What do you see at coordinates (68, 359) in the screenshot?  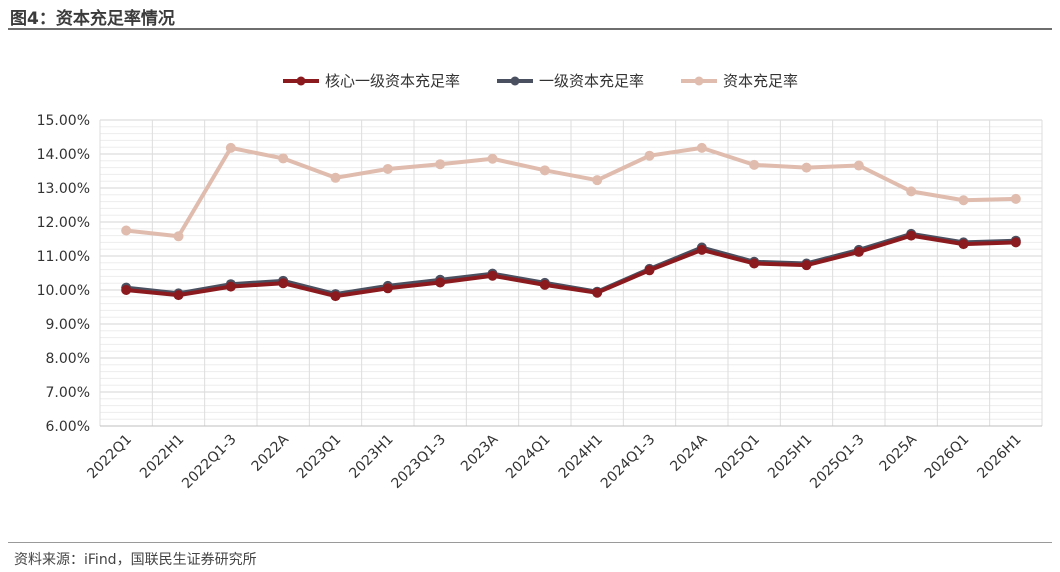 I see `y-tick-label: 8.00%` at bounding box center [68, 359].